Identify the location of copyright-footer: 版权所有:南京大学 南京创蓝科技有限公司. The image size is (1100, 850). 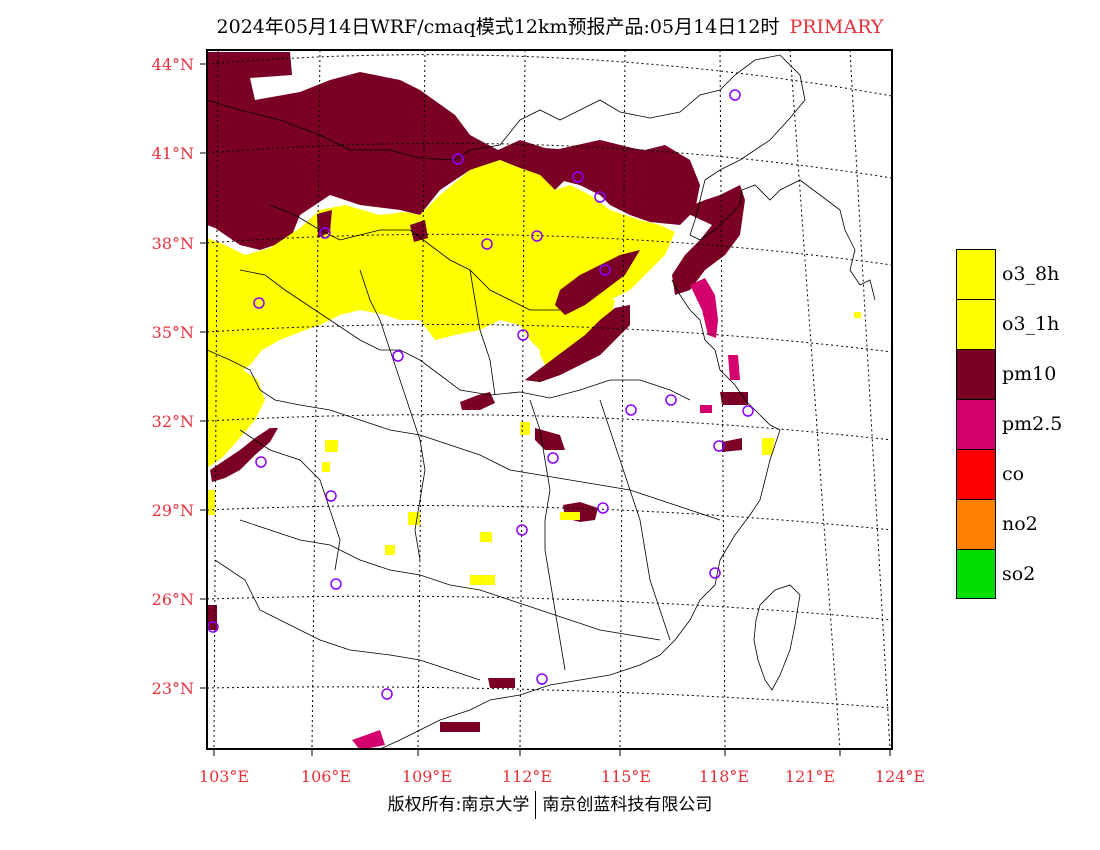
(550, 804).